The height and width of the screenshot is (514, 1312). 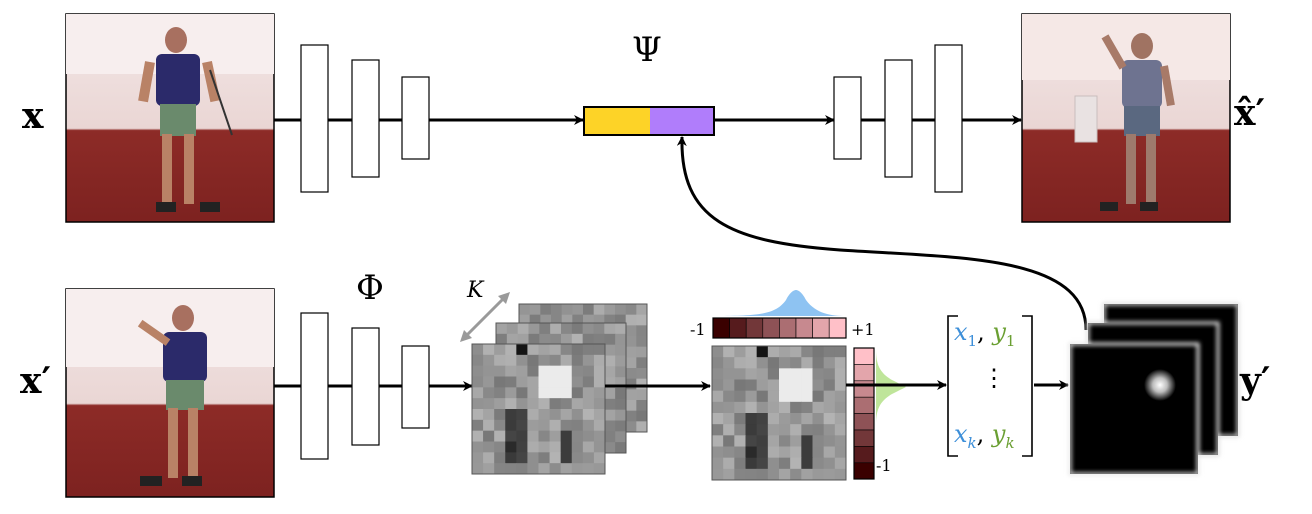 What do you see at coordinates (779, 328) in the screenshot?
I see `horizontal-weight-bar` at bounding box center [779, 328].